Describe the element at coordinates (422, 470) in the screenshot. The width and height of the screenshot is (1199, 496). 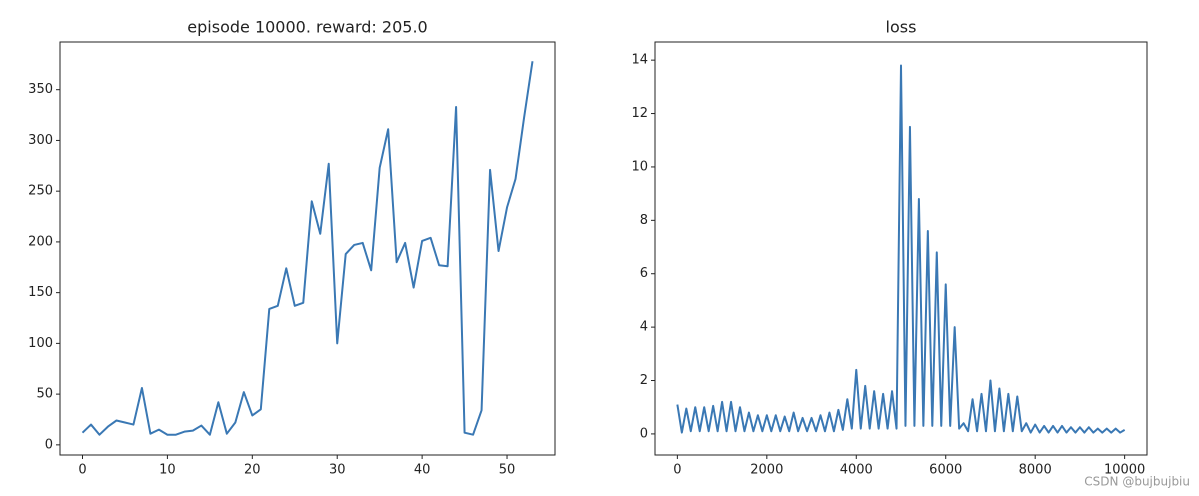
I see `x-tick-label: 40` at that location.